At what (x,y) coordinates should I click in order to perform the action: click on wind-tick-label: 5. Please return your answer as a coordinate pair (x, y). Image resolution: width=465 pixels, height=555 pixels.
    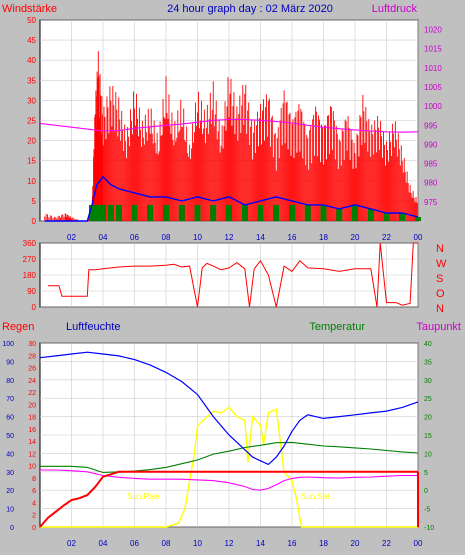
    Looking at the image, I should click on (34, 201).